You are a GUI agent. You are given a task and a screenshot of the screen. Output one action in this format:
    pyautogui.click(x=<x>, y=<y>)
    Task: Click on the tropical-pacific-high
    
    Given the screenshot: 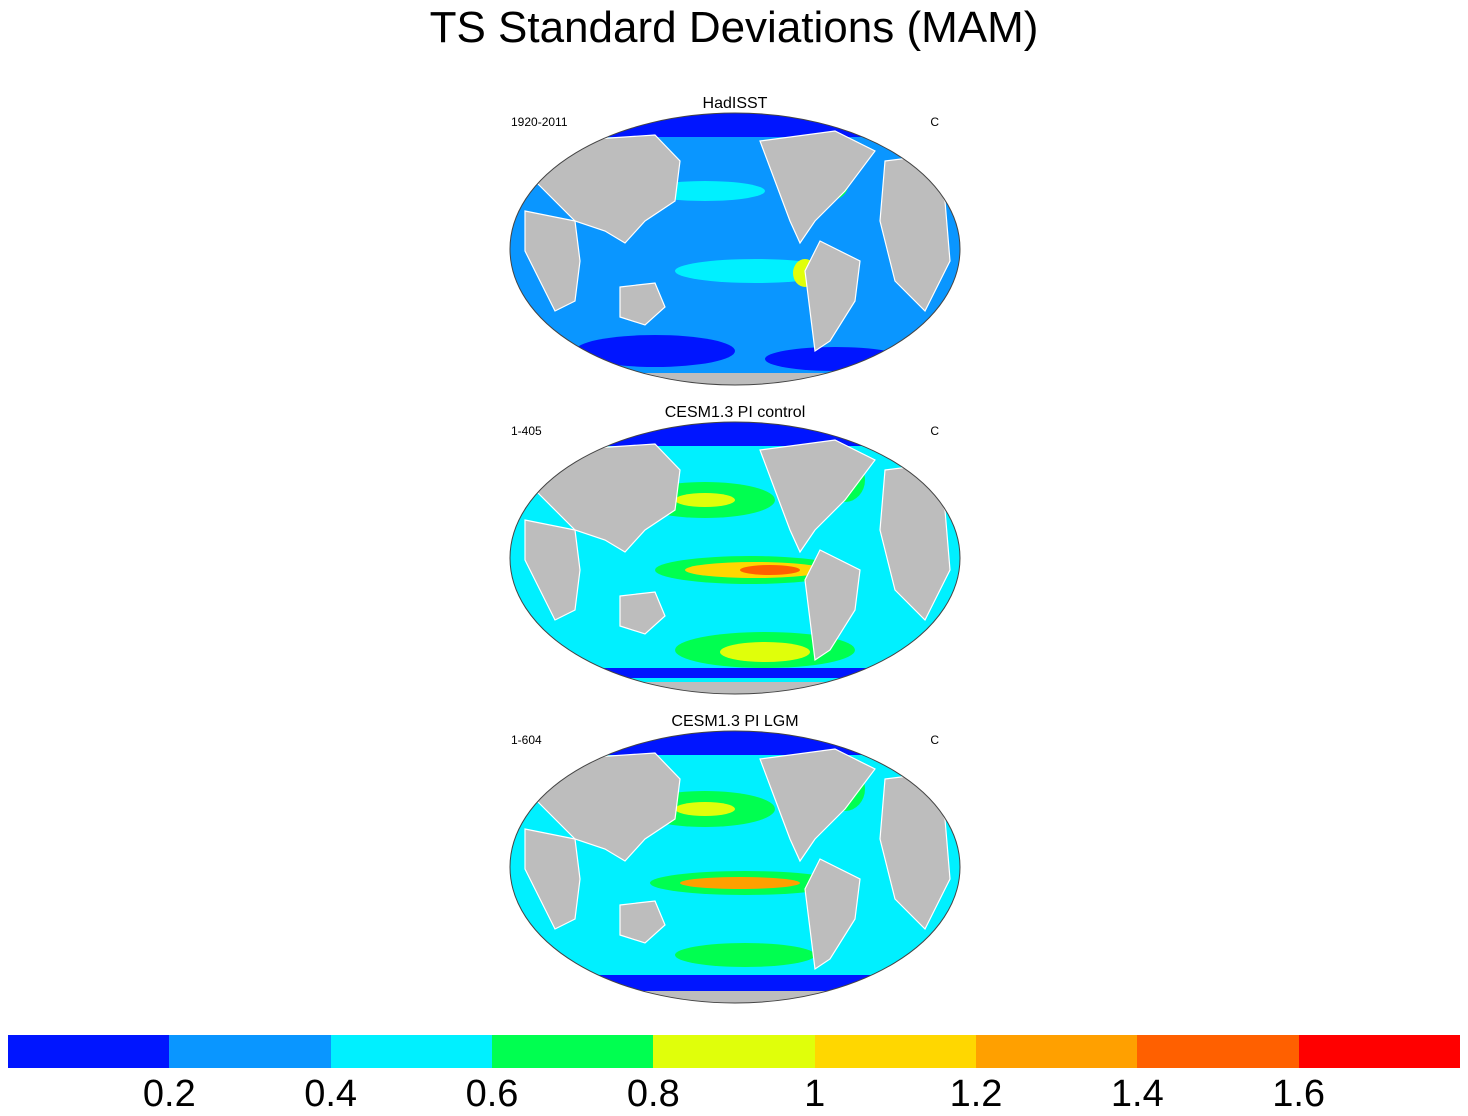 What is the action you would take?
    pyautogui.click(x=740, y=883)
    